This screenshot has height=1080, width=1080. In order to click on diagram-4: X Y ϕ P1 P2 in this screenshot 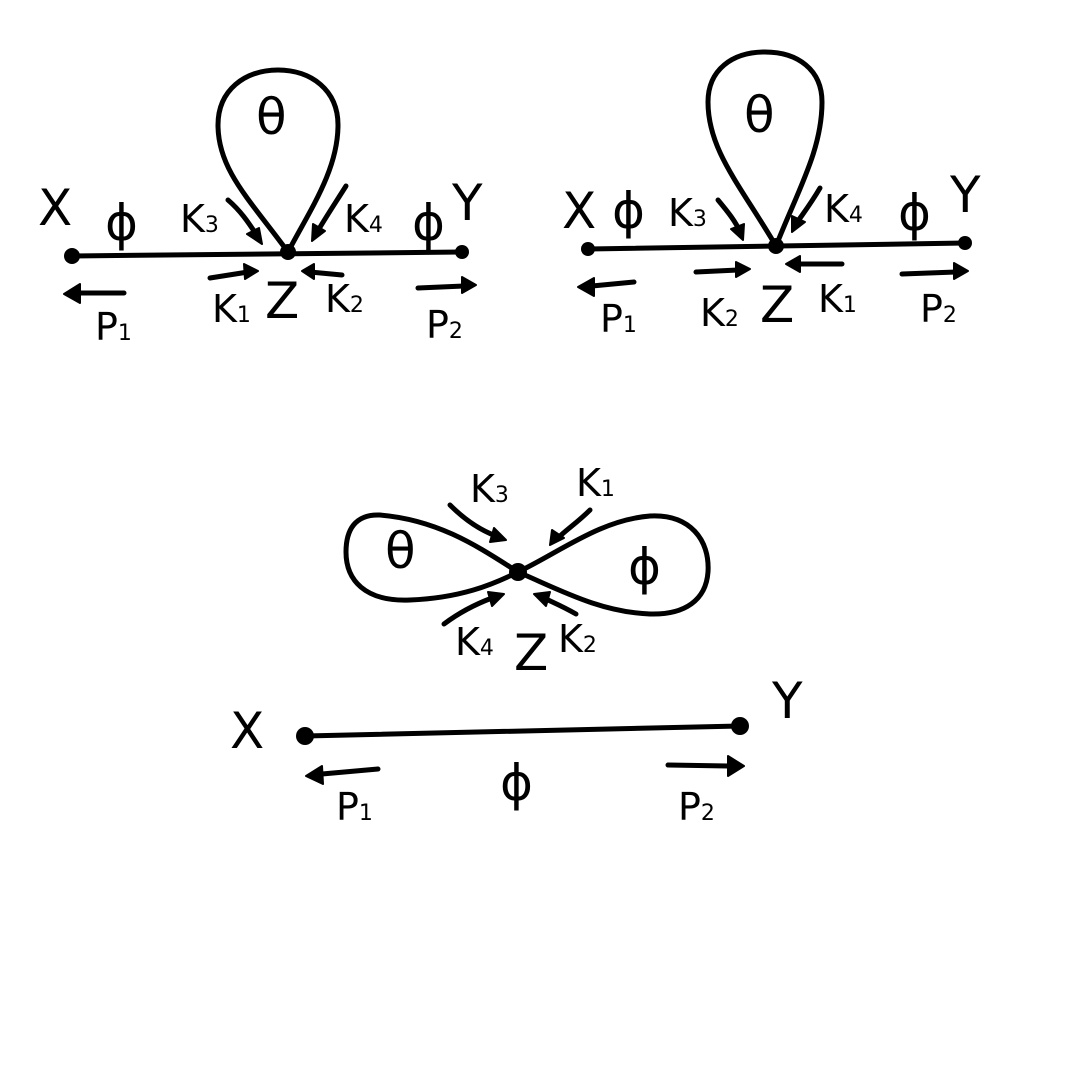, I will do `click(516, 750)`.